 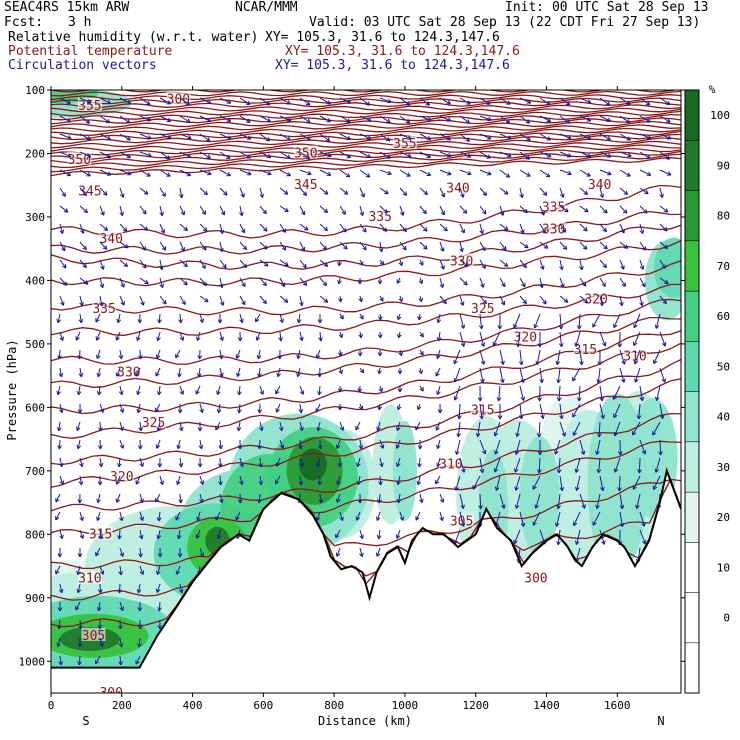 I want to click on colorbar-tick-label: 70, so click(x=723, y=266).